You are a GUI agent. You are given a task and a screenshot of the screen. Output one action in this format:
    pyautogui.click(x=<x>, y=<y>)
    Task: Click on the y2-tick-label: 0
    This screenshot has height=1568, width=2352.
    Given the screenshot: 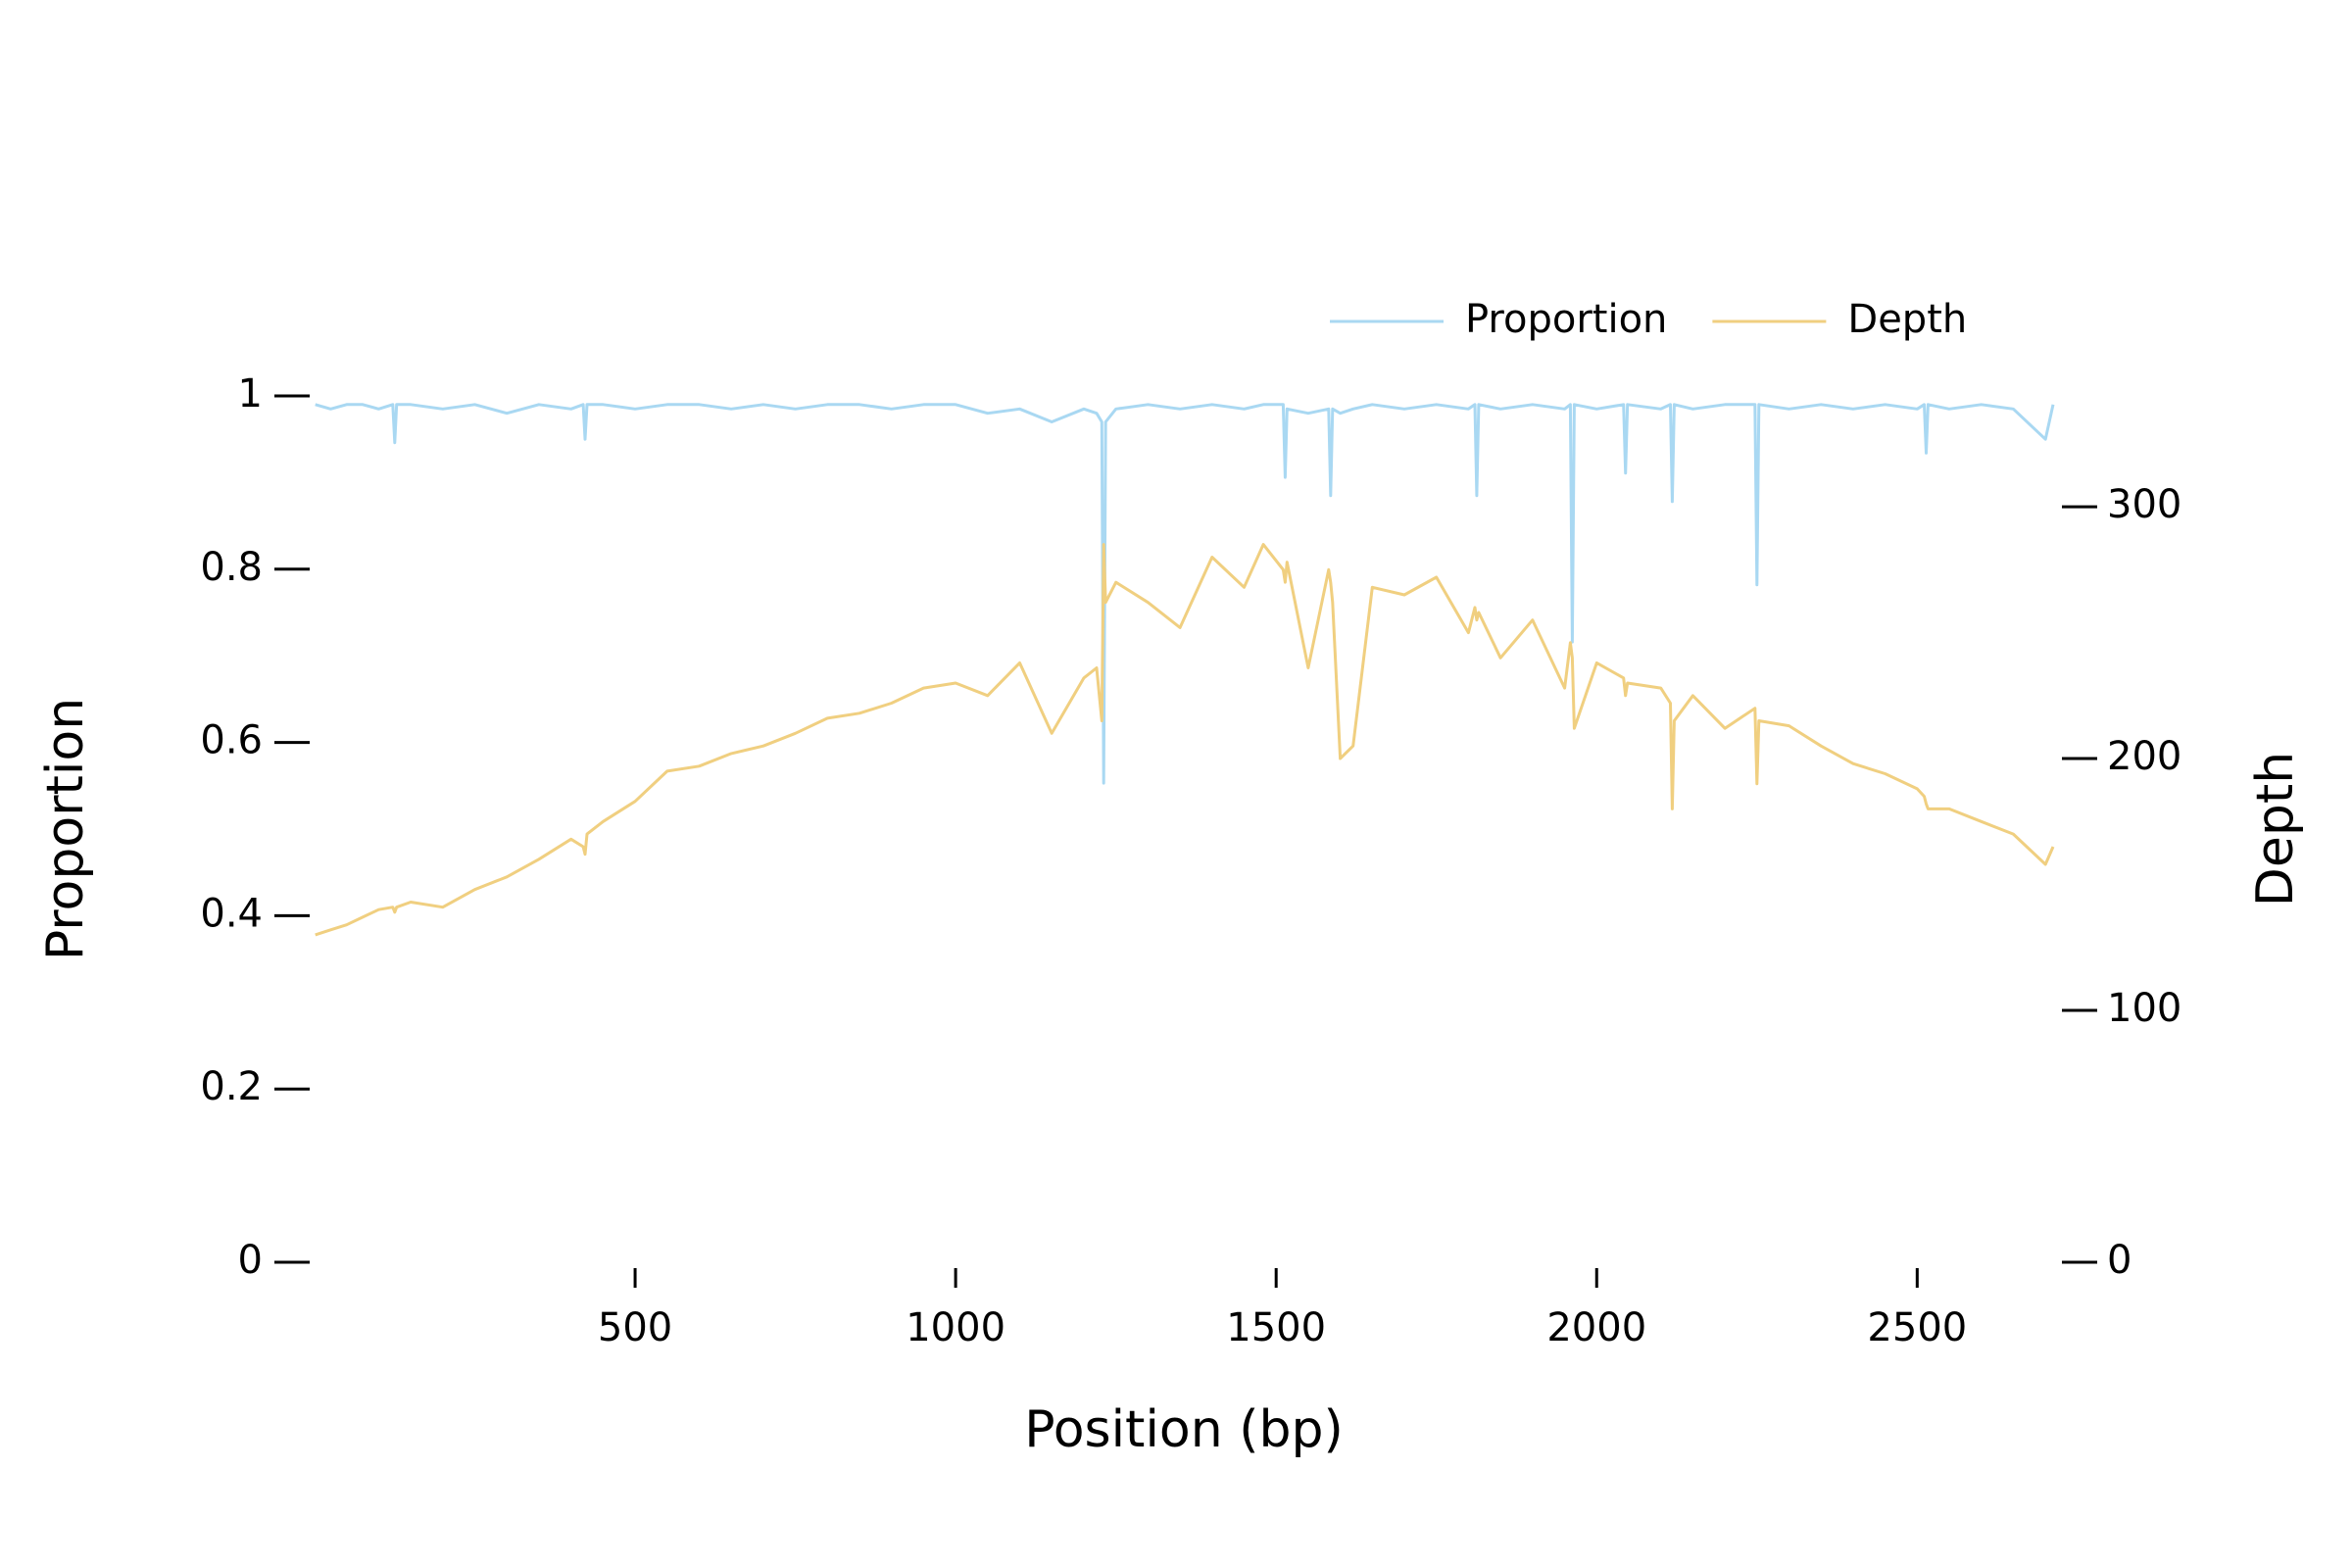 What is the action you would take?
    pyautogui.click(x=2119, y=1260)
    